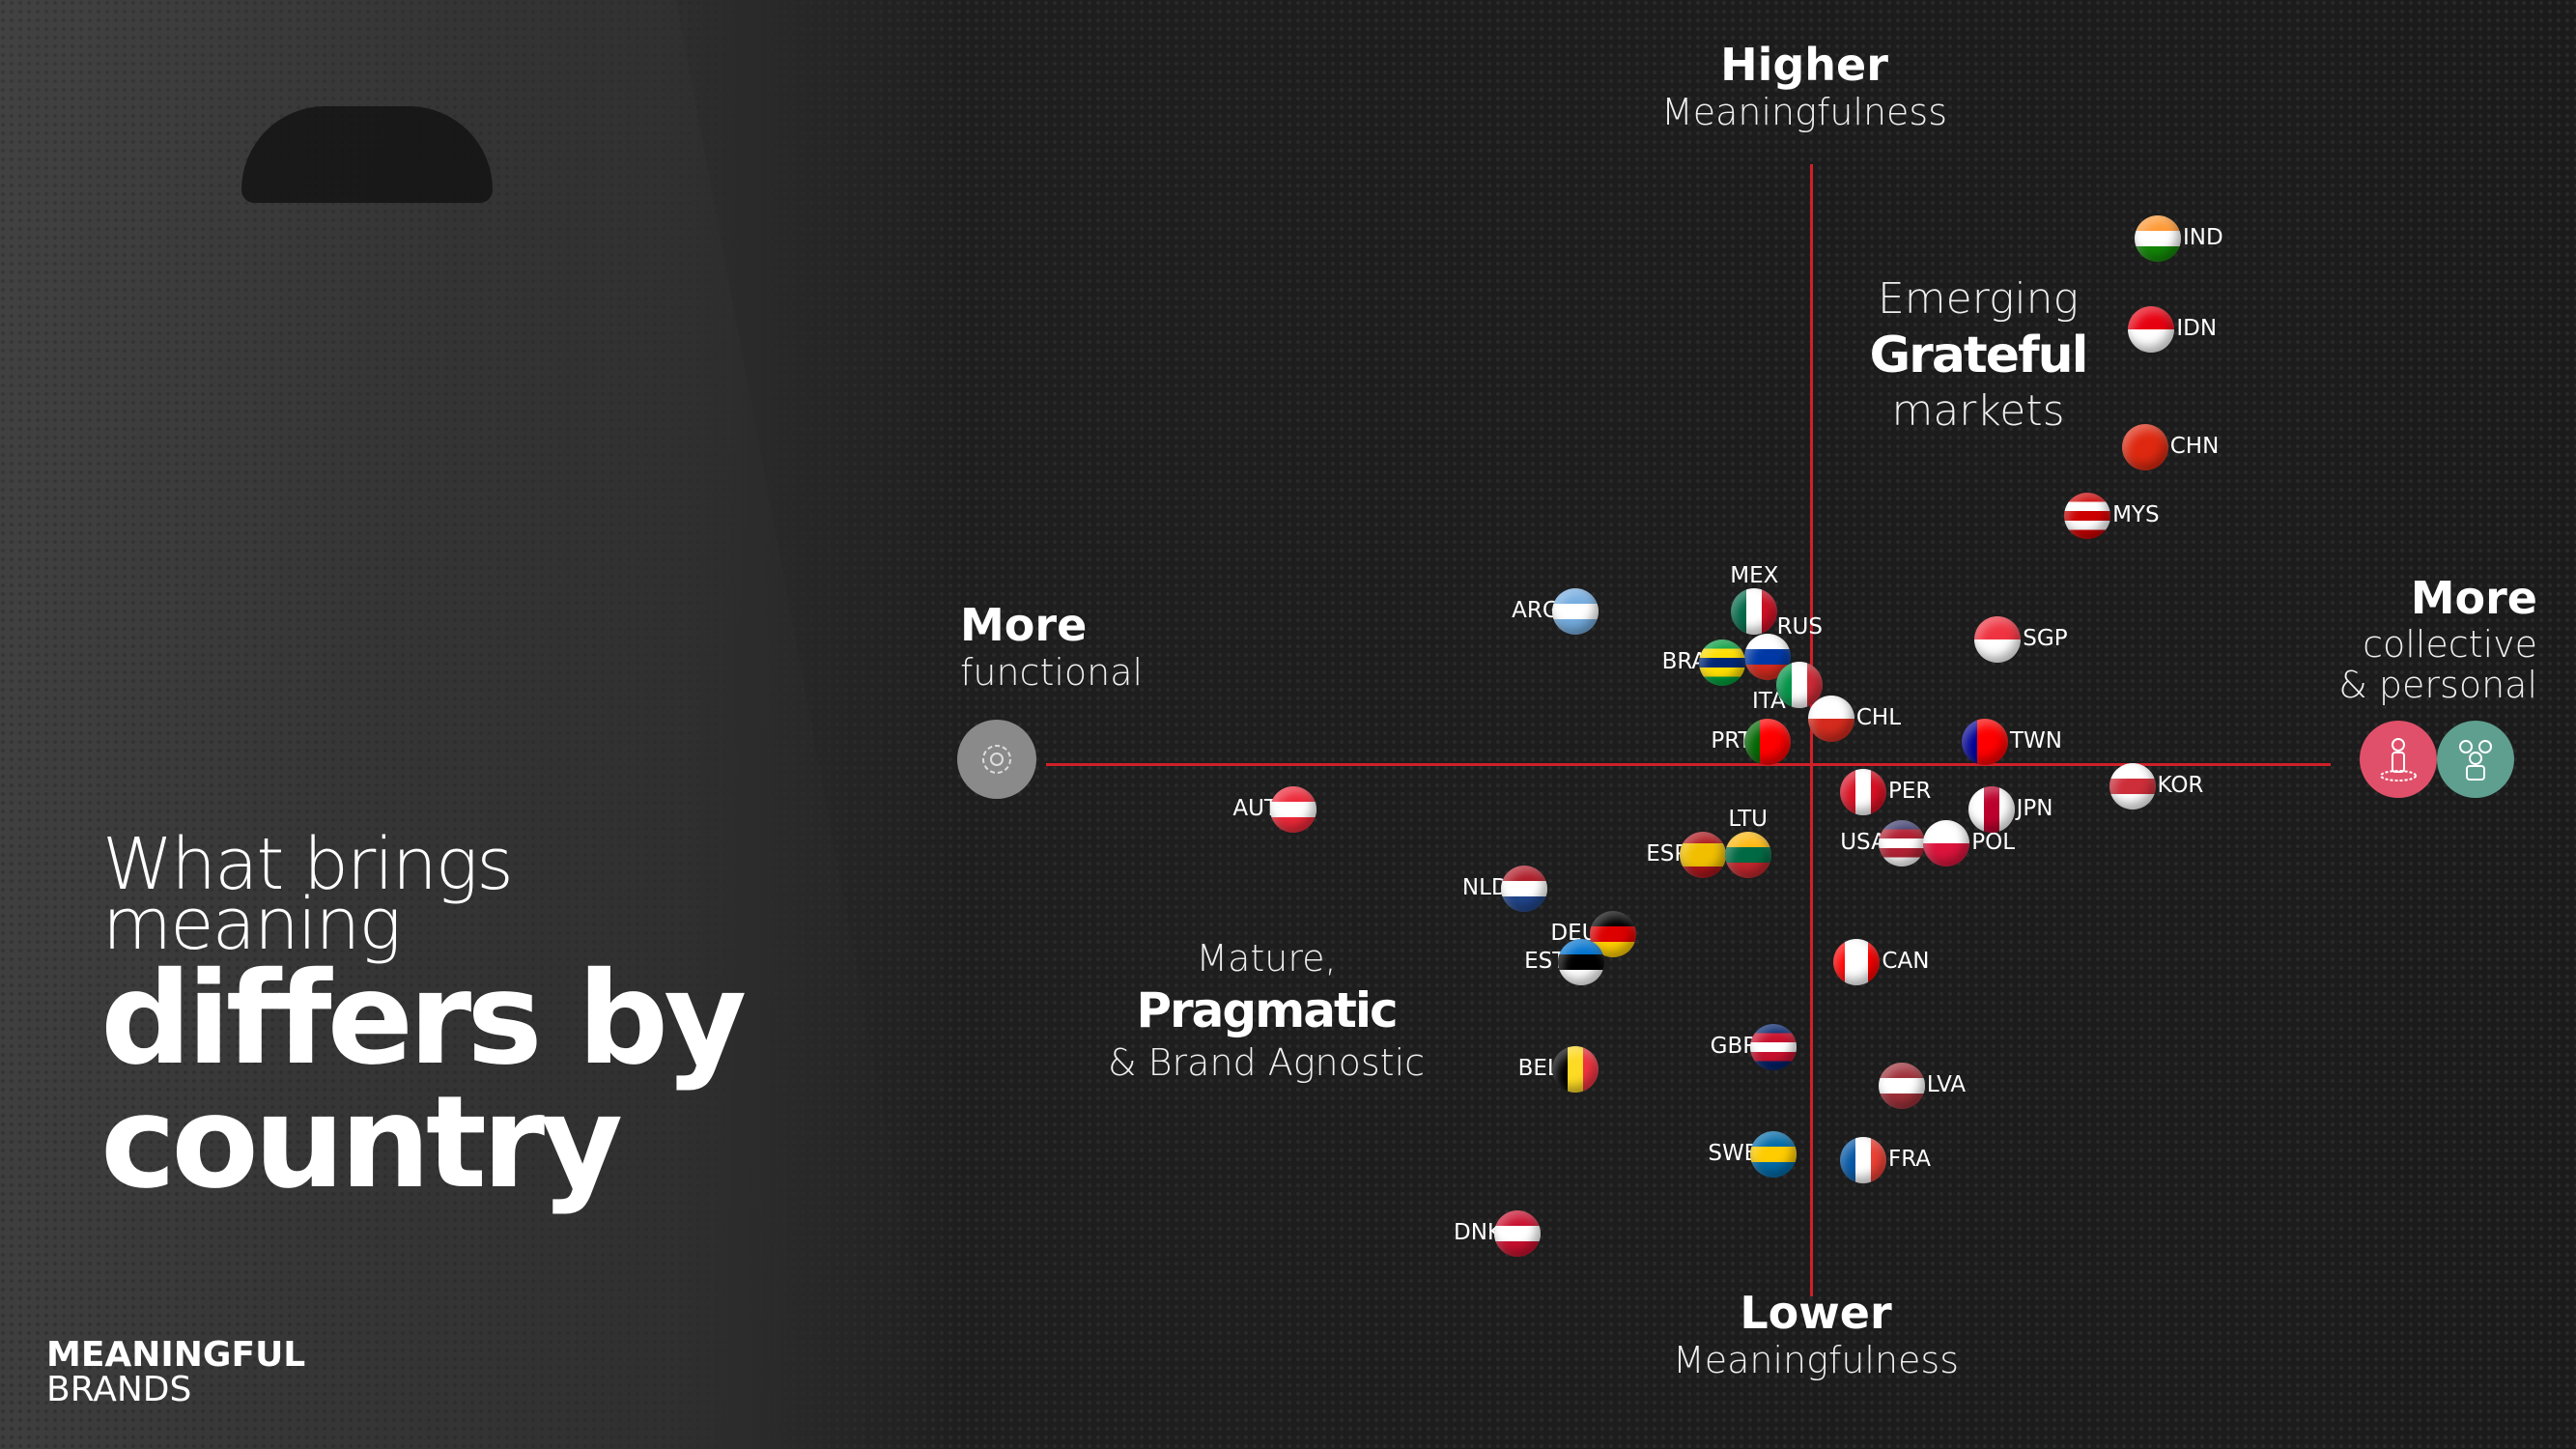 This screenshot has width=2576, height=1449. What do you see at coordinates (1901, 1086) in the screenshot?
I see `flag-lva` at bounding box center [1901, 1086].